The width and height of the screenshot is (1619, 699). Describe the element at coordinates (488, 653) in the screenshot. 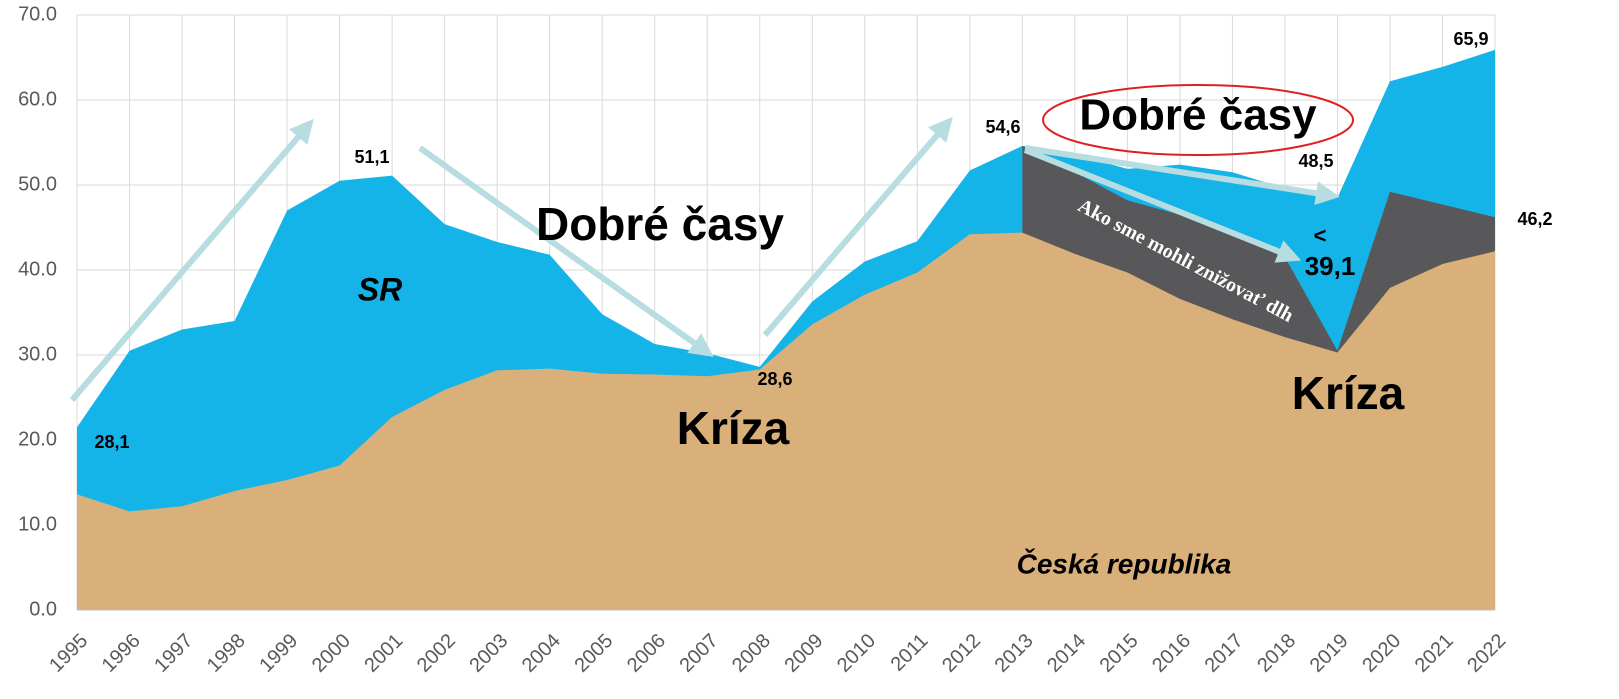

I see `x-tick-label: 2003` at that location.